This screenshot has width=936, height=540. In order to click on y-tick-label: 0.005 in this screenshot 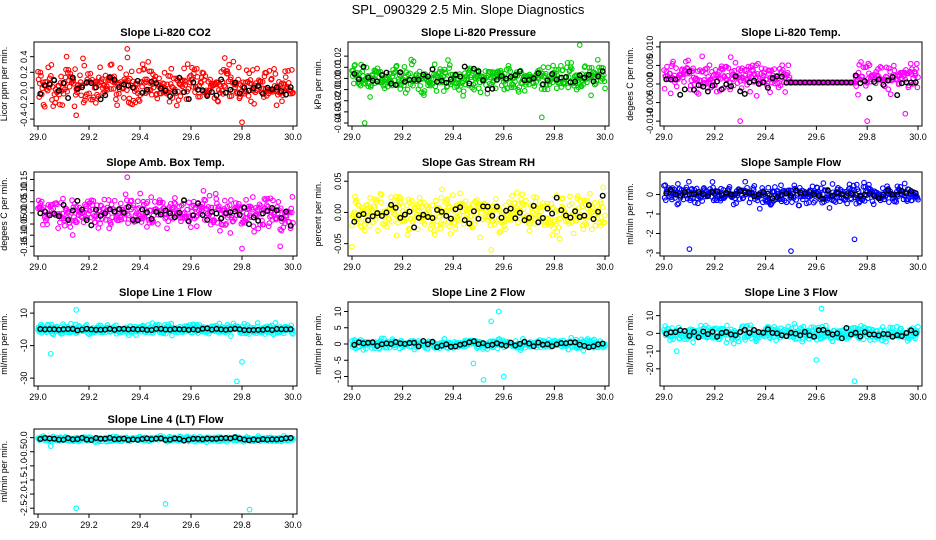, I will do `click(650, 65)`.